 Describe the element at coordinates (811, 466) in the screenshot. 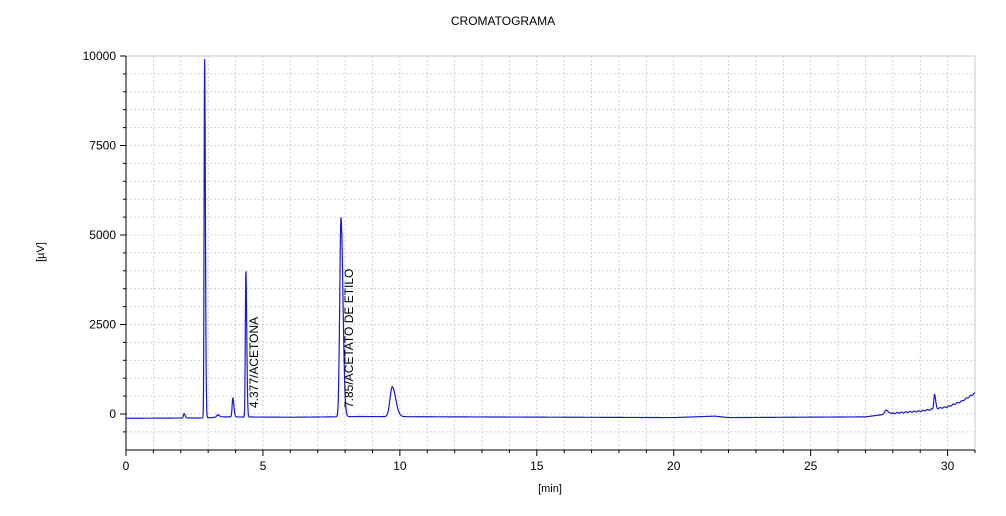

I see `x-tick-label: 25` at that location.